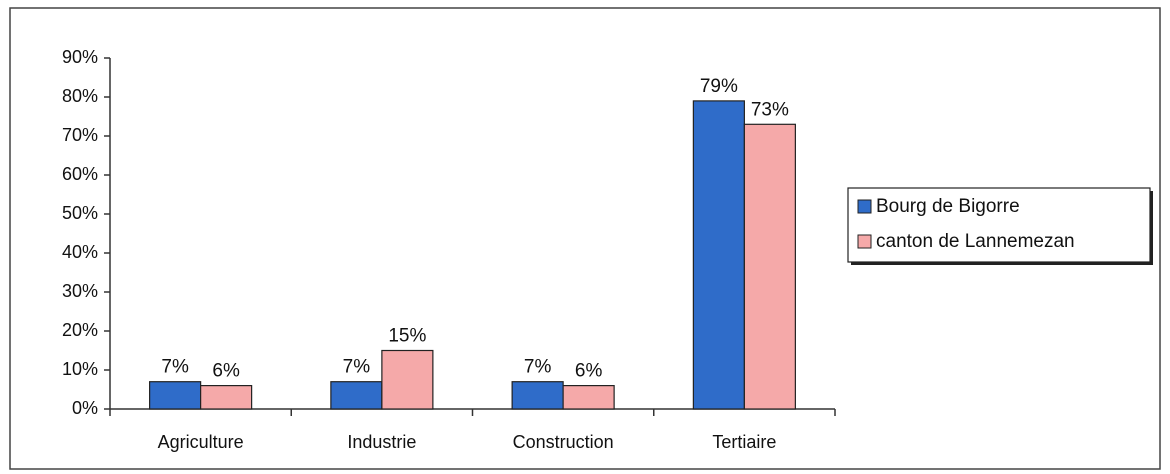 The height and width of the screenshot is (474, 1170). Describe the element at coordinates (407, 336) in the screenshot. I see `data-label: 15%` at that location.